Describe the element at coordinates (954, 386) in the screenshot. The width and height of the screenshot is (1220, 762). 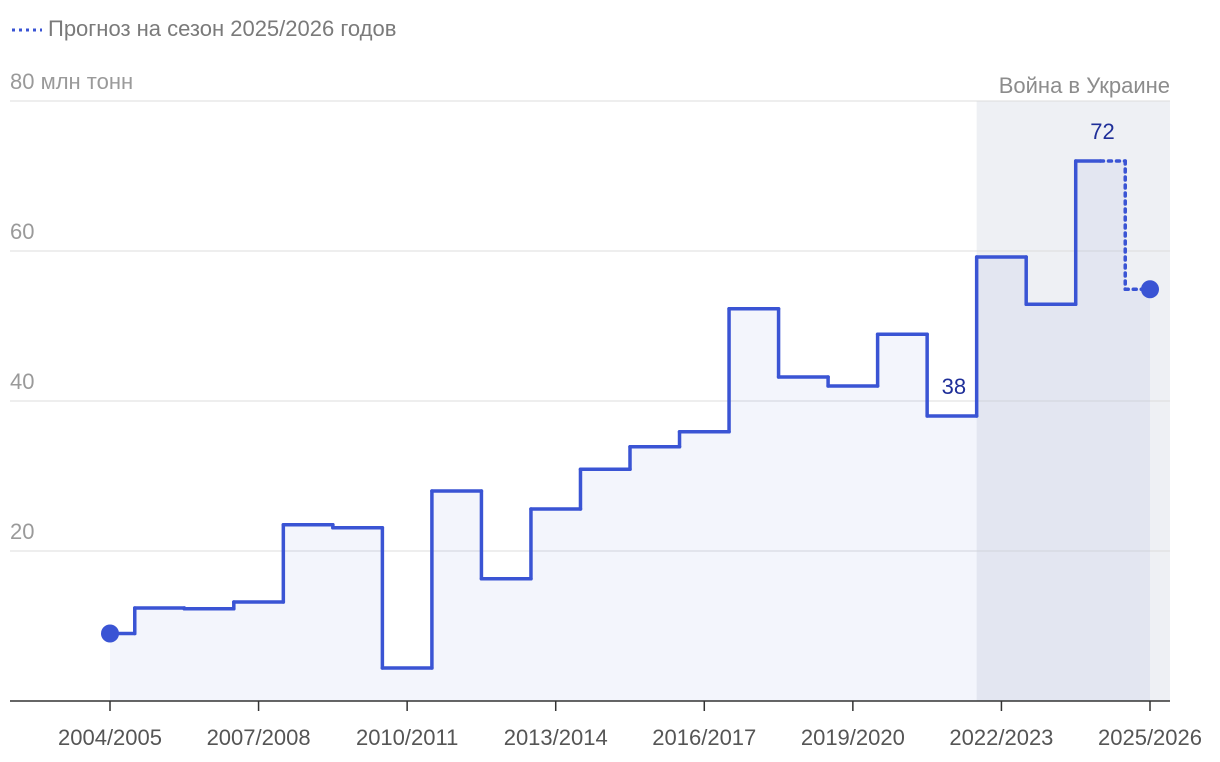
I see `data-label: 38` at that location.